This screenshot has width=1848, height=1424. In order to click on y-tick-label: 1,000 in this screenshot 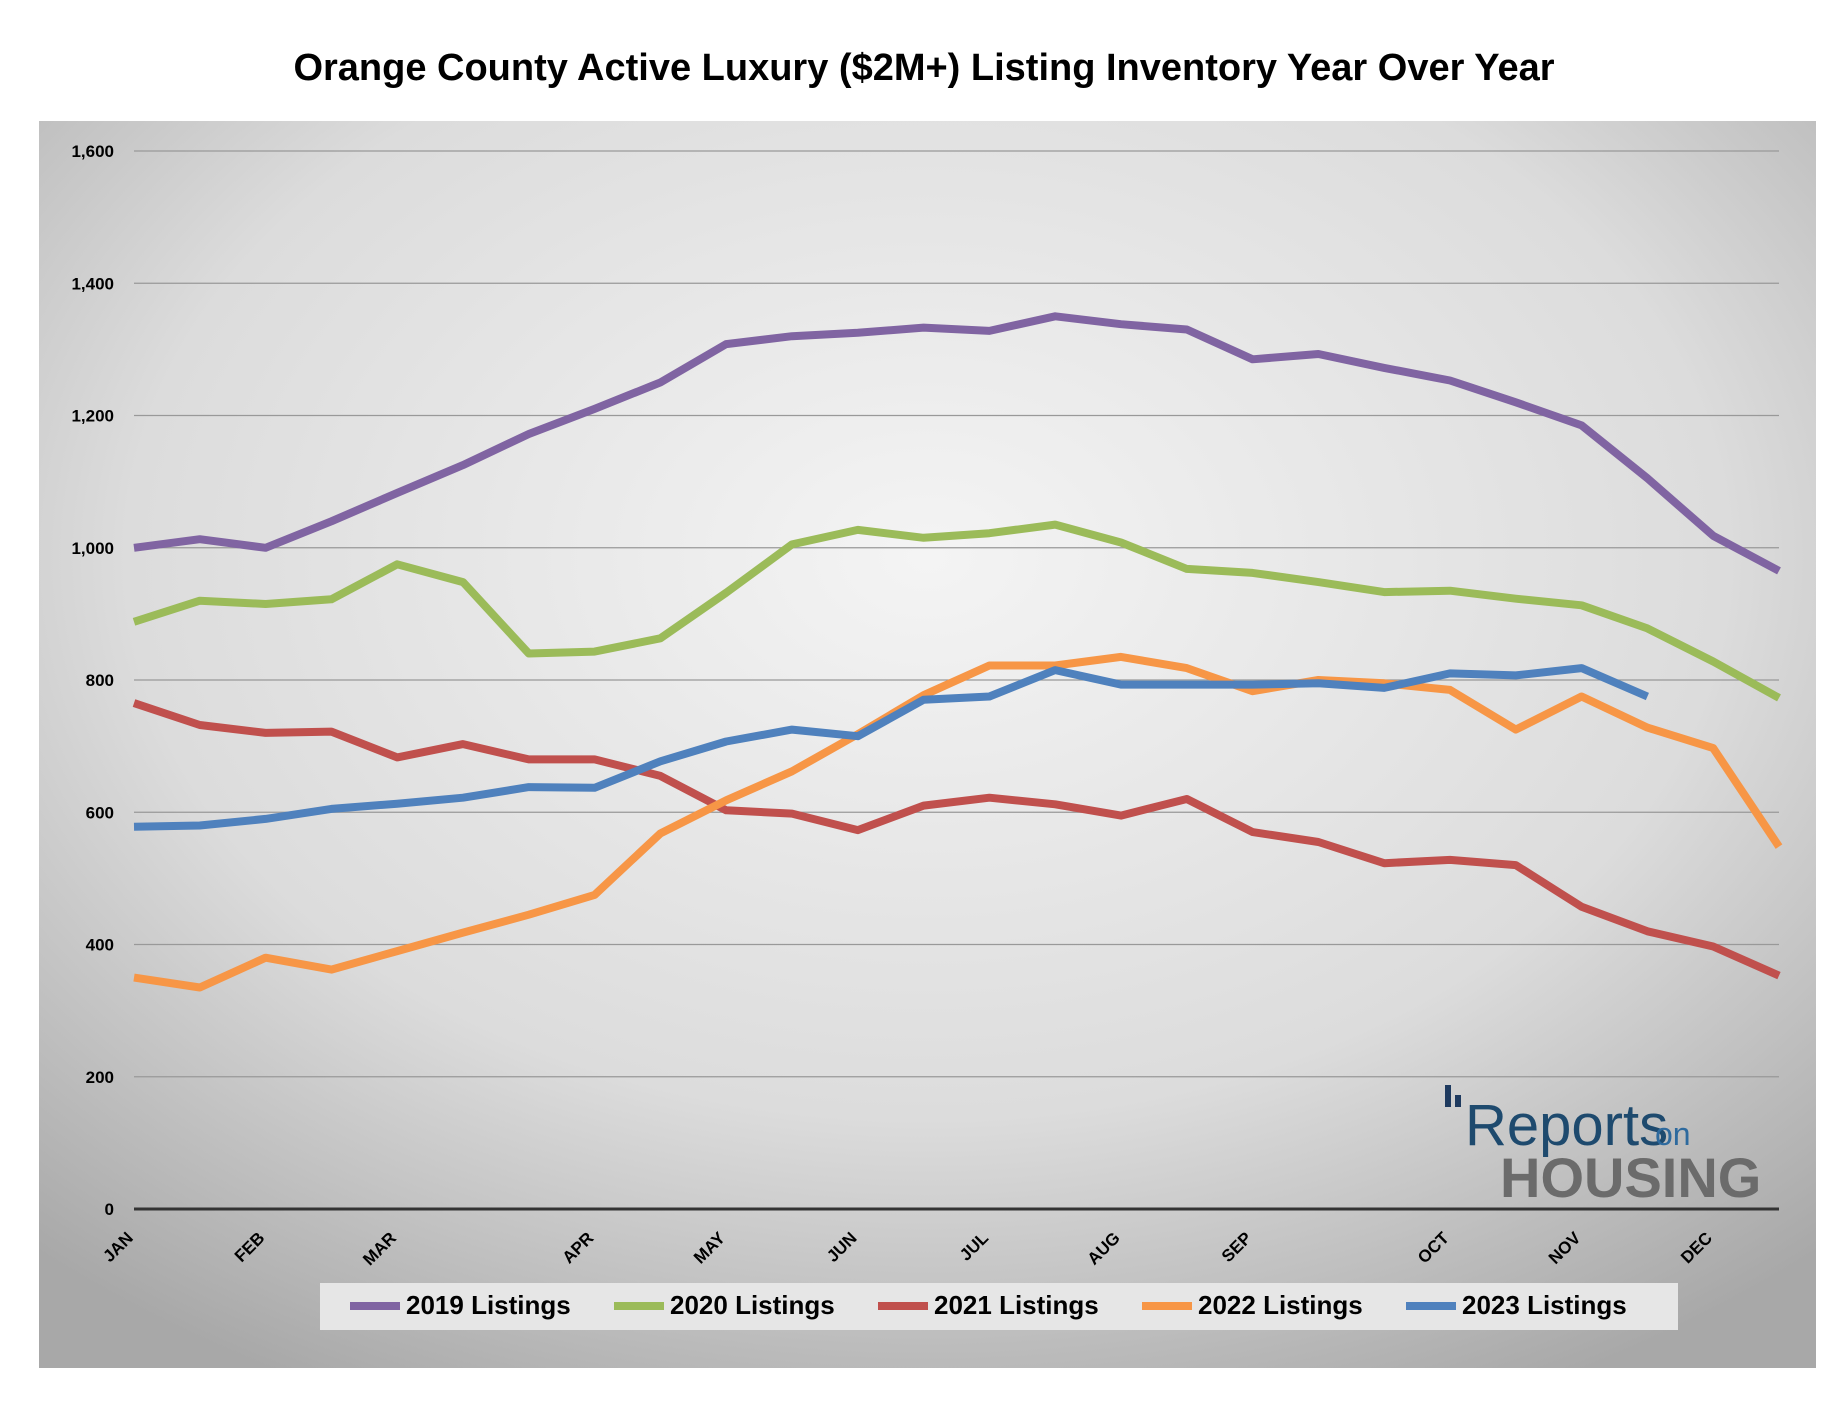, I will do `click(92, 548)`.